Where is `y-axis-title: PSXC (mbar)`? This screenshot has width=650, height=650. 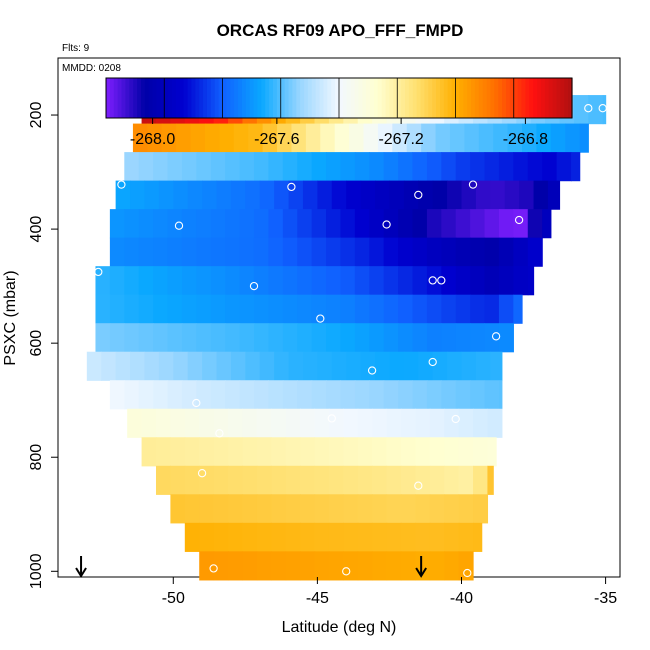 y-axis-title: PSXC (mbar) is located at coordinates (10, 317).